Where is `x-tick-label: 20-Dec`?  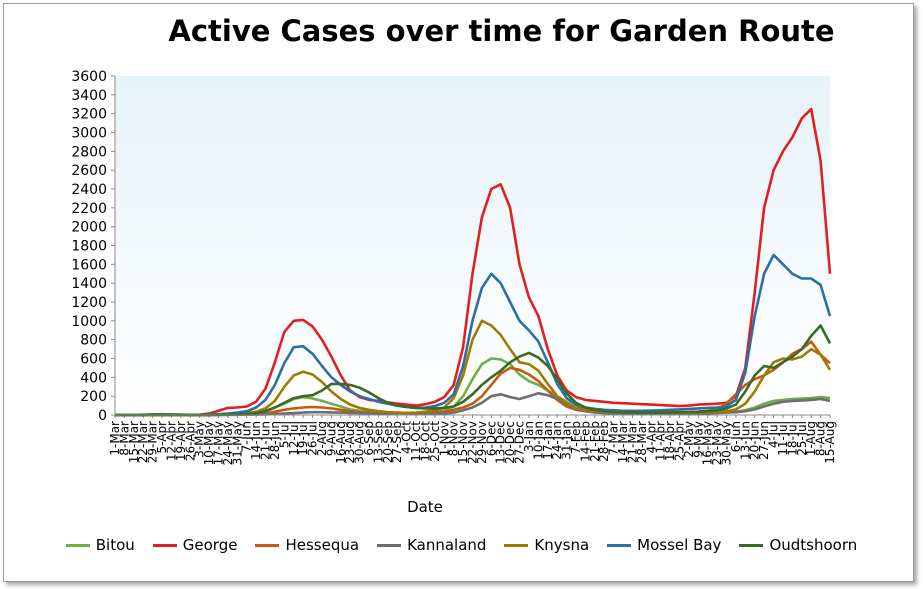
x-tick-label: 20-Dec is located at coordinates (510, 442).